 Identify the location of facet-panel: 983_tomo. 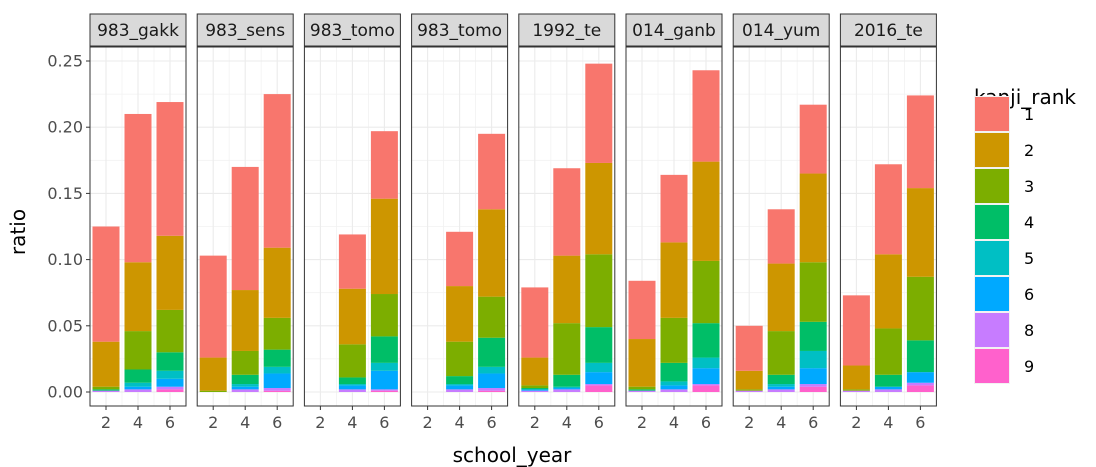
(352, 210).